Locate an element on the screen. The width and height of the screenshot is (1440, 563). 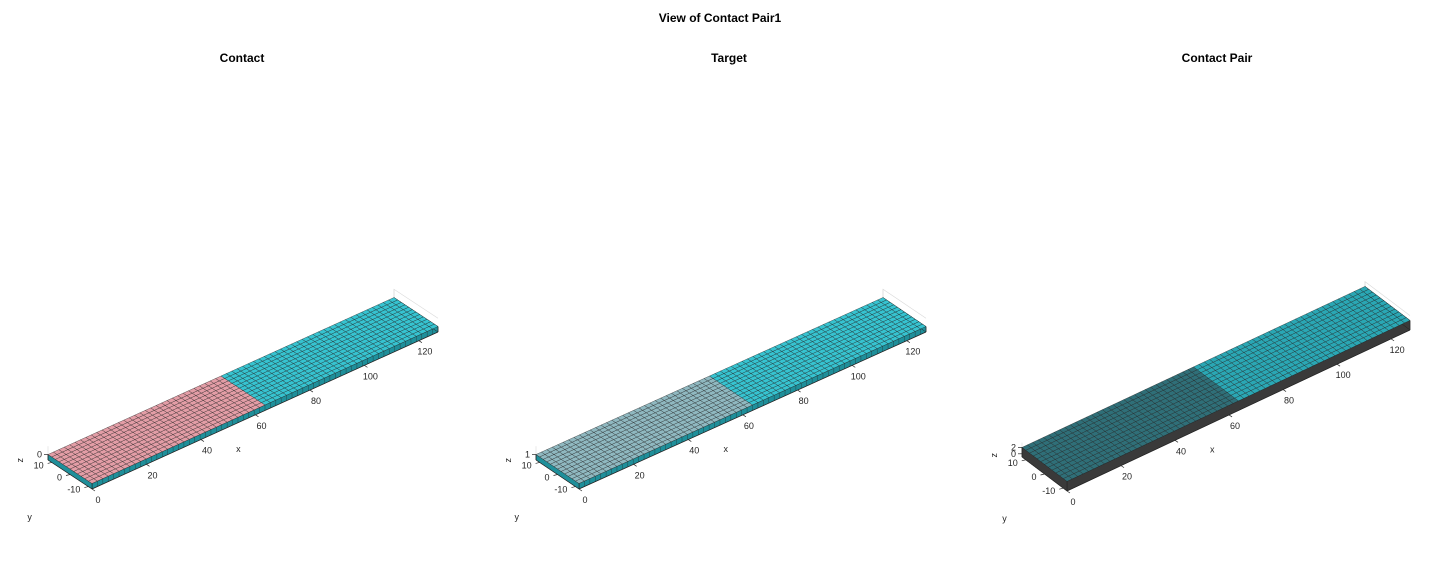
subplot-title-contact-pair: Contact Pair is located at coordinates (1217, 58).